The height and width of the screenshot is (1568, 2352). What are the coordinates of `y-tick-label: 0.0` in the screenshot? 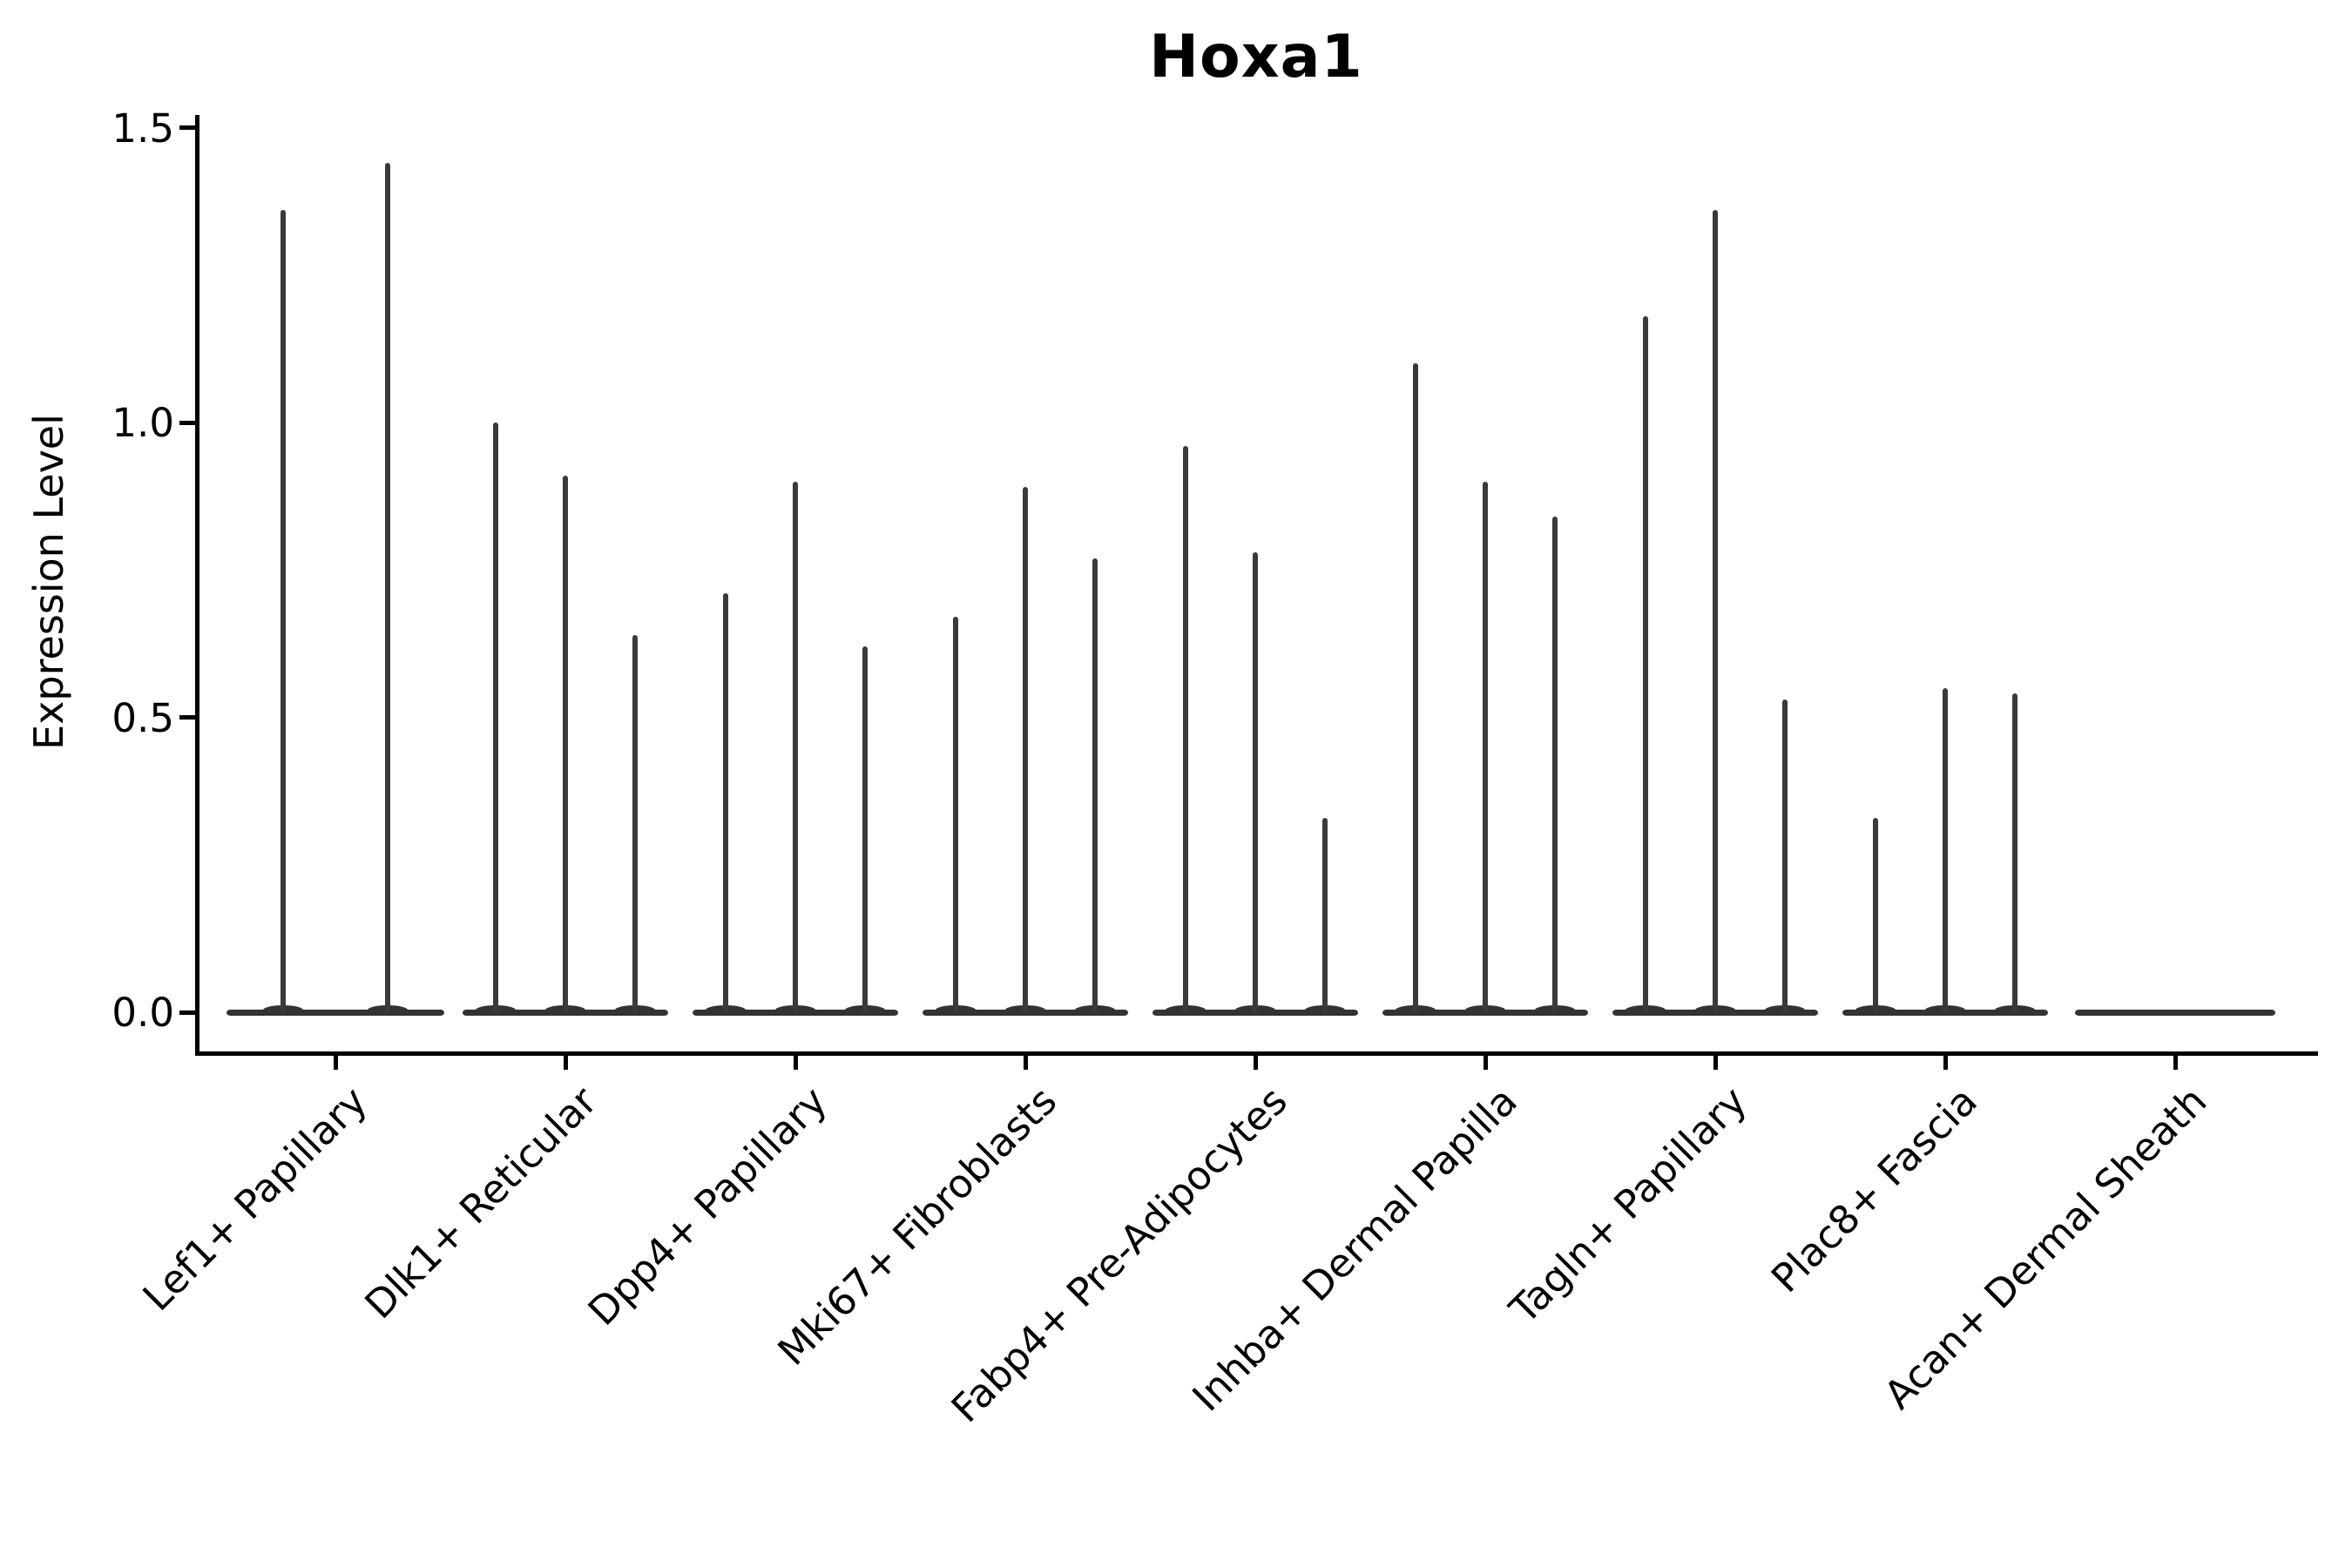 It's located at (143, 1013).